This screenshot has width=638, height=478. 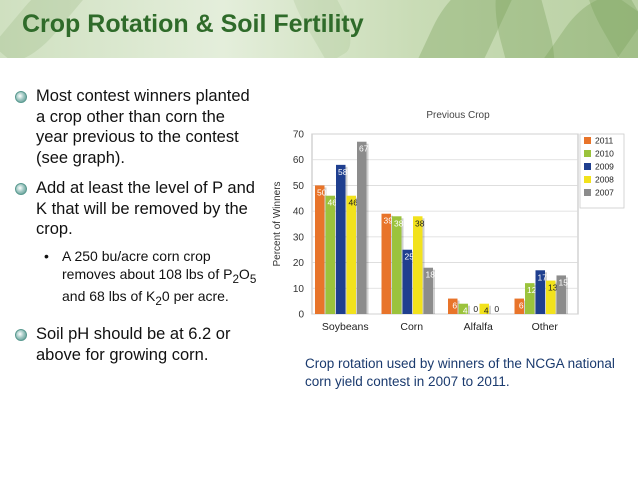 I want to click on legend-label: 2007, so click(x=604, y=193).